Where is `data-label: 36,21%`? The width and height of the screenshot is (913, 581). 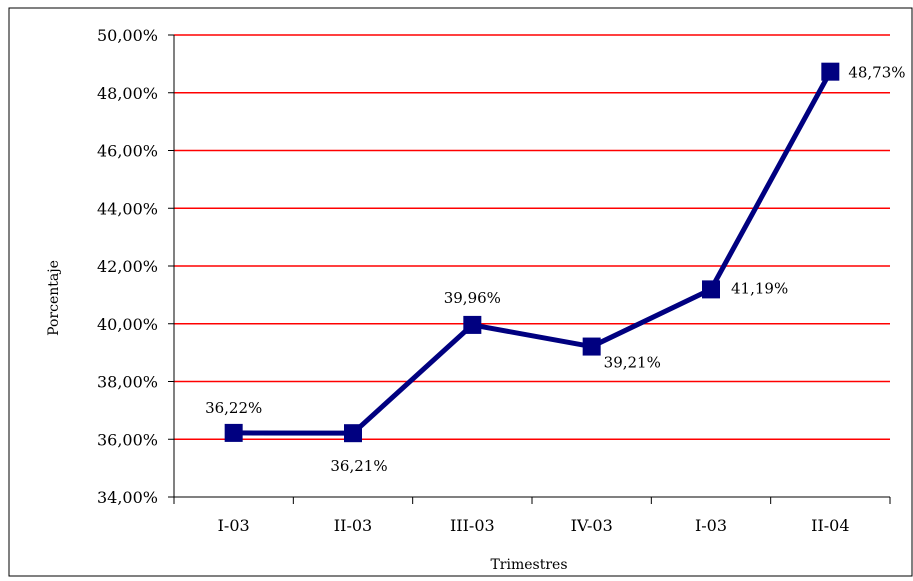
data-label: 36,21% is located at coordinates (358, 466).